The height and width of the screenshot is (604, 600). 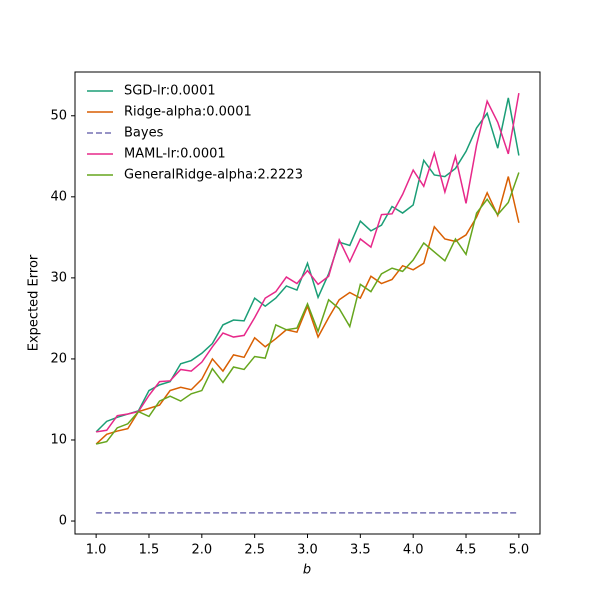 I want to click on y-tick-label: 0, so click(x=63, y=521).